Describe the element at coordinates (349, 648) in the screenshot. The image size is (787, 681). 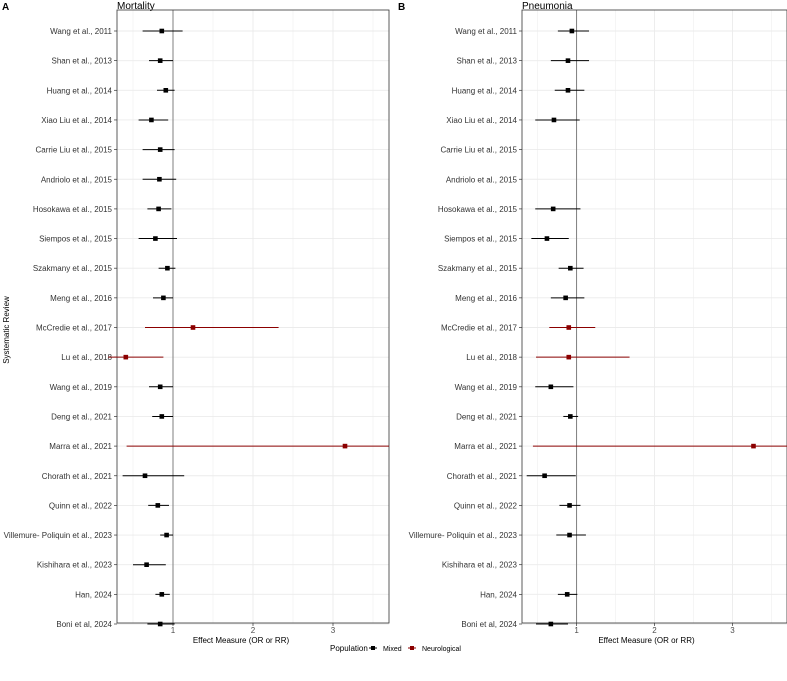
I see `legend-title: Population` at that location.